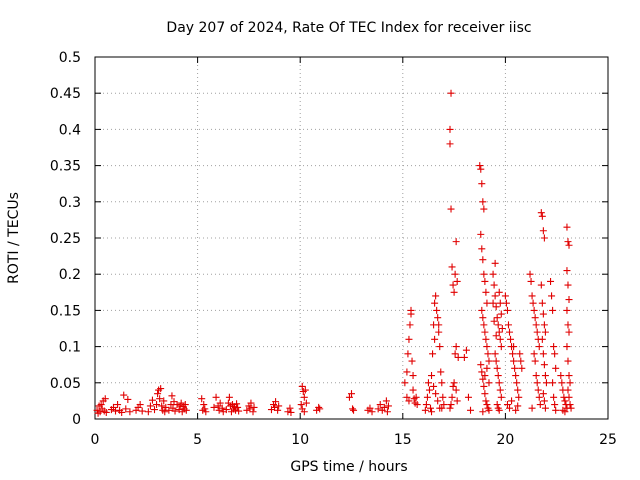 The image size is (640, 480). I want to click on y-tick-labels: 0 0.05 0.1 0.15 0.2 0.25 0.3 0.35 0.4 0.45 0.5, so click(65, 239).